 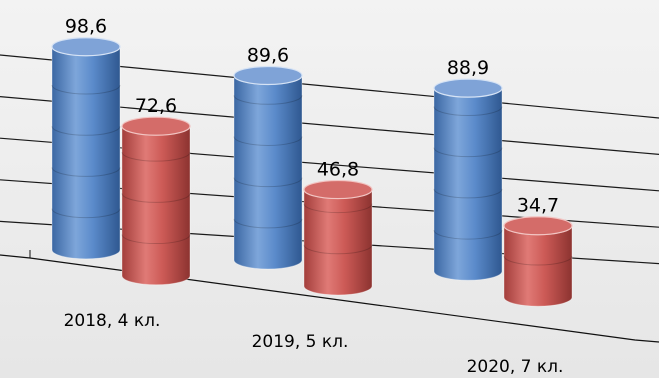 What do you see at coordinates (268, 55) in the screenshot?
I see `data-label-series1-2: 89,6` at bounding box center [268, 55].